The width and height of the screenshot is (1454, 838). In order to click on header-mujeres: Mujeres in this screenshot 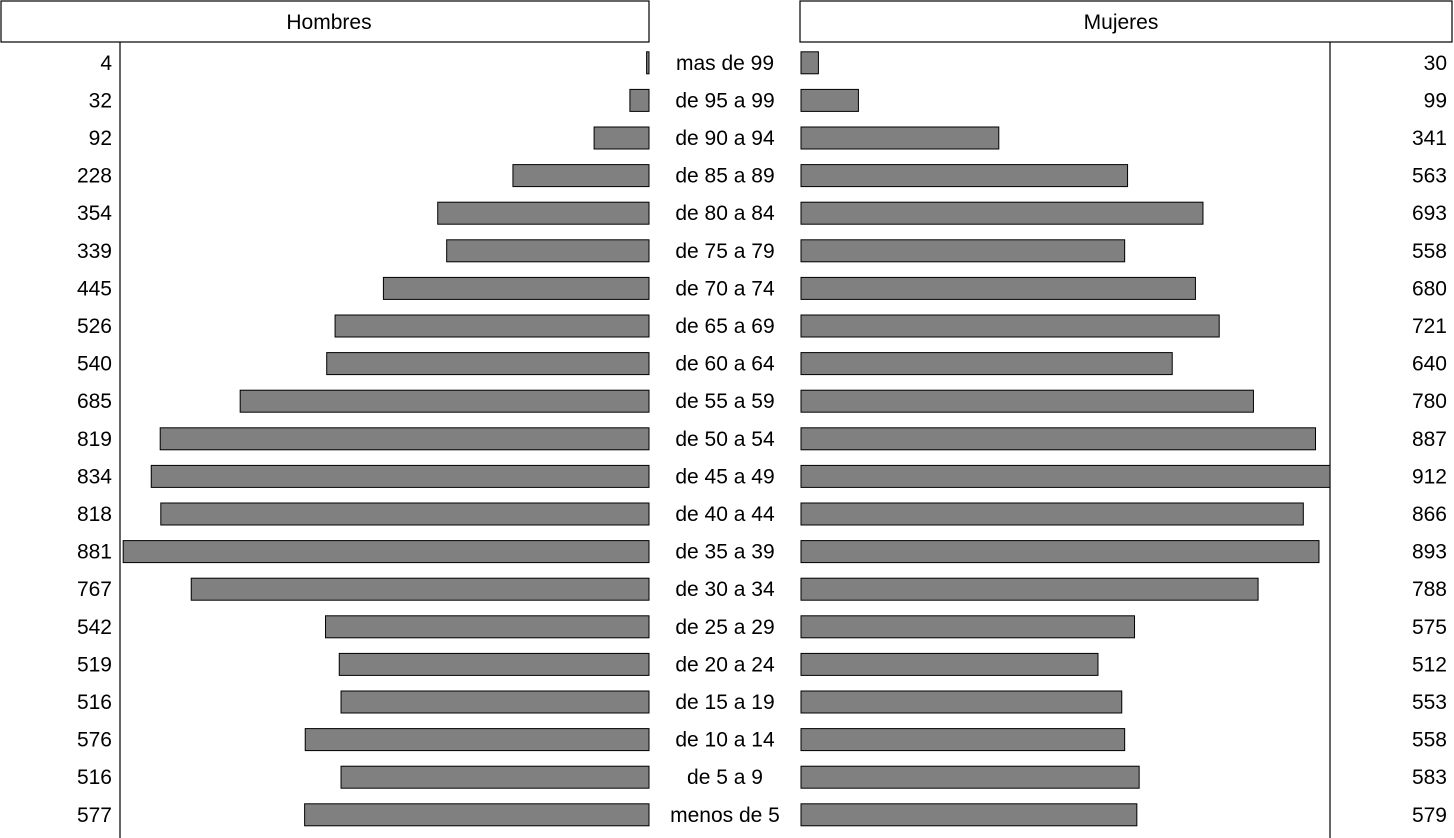, I will do `click(1121, 22)`.